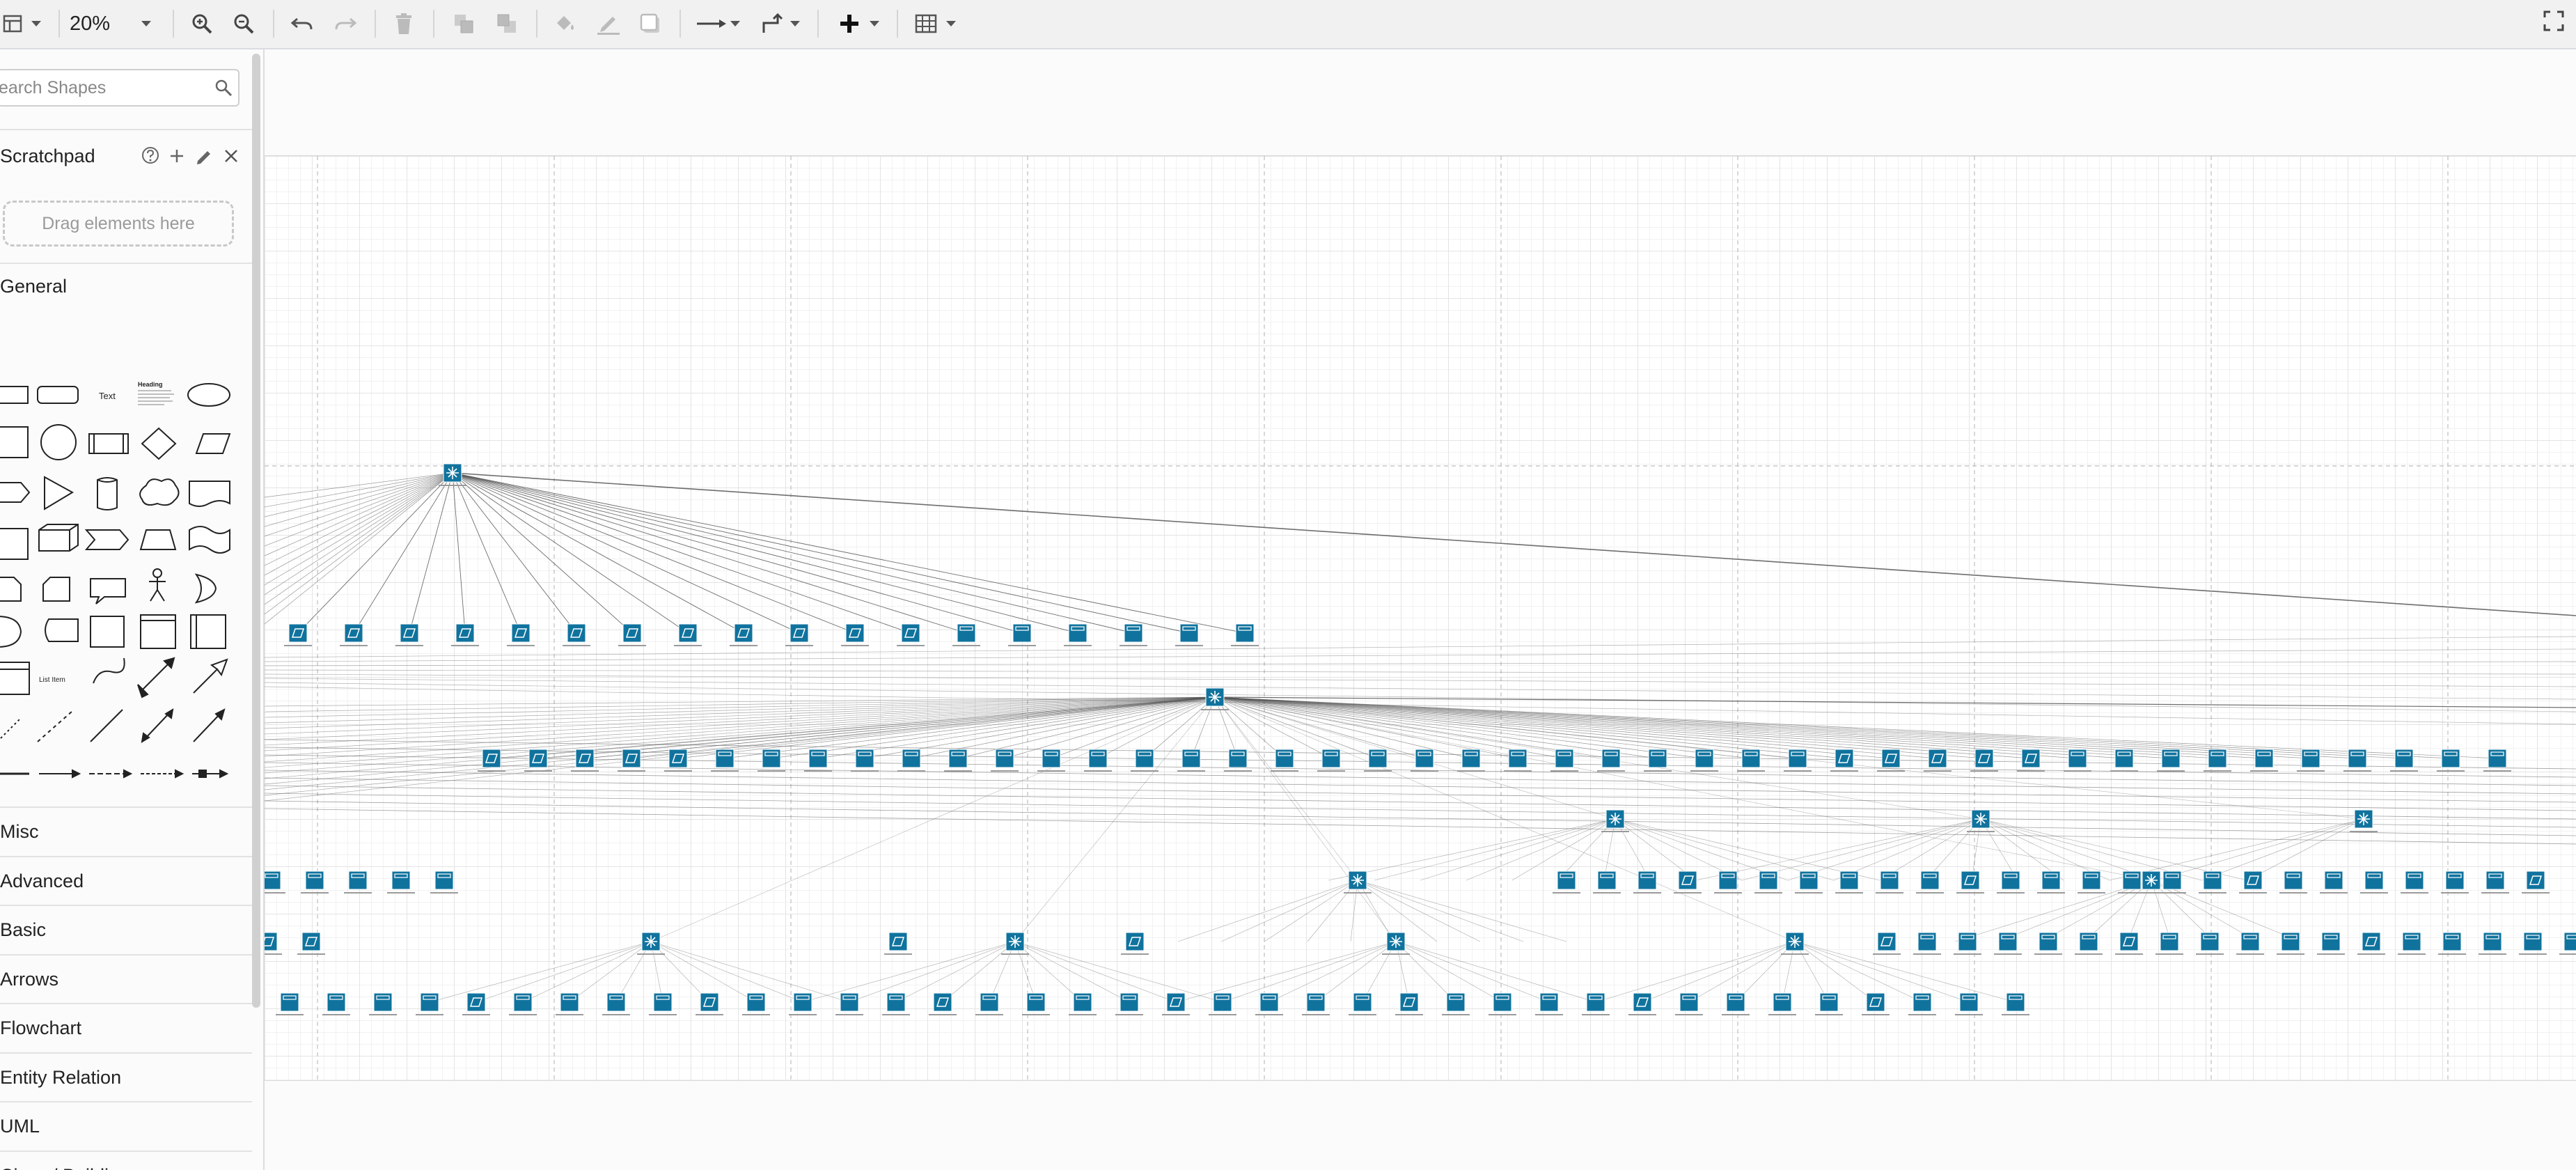 This screenshot has height=1170, width=2576. I want to click on close-icon, so click(231, 157).